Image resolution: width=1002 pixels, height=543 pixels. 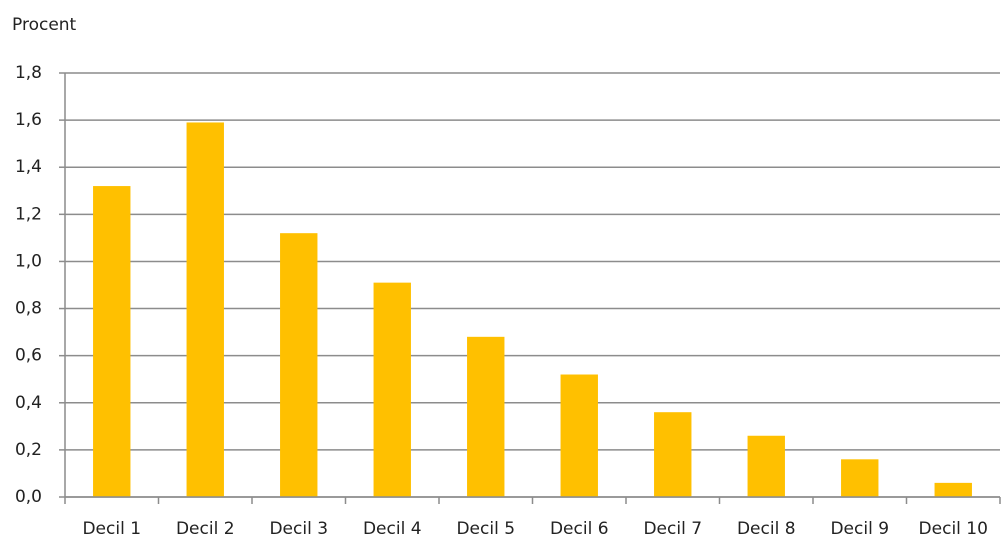 I want to click on x-tick-label: Decil 10, so click(x=953, y=529).